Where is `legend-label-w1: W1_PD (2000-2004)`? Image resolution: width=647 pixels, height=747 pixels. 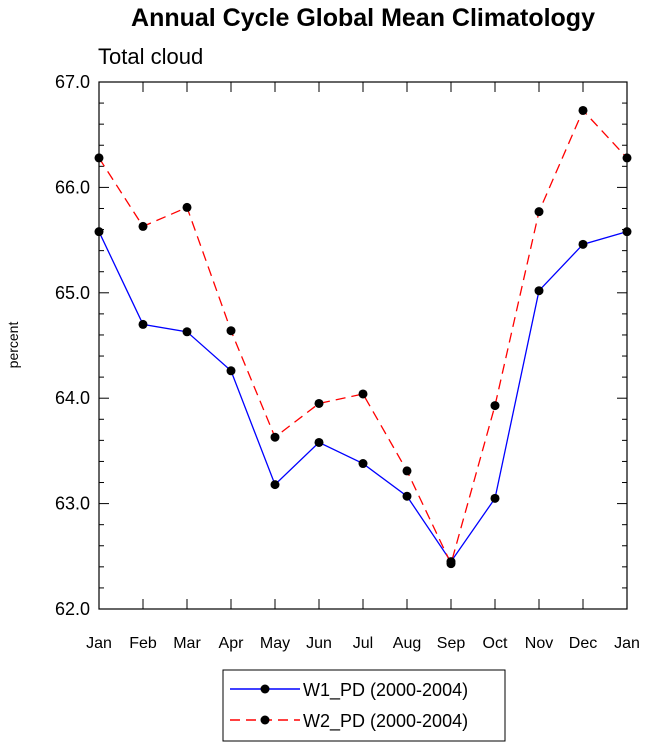
legend-label-w1: W1_PD (2000-2004) is located at coordinates (385, 690).